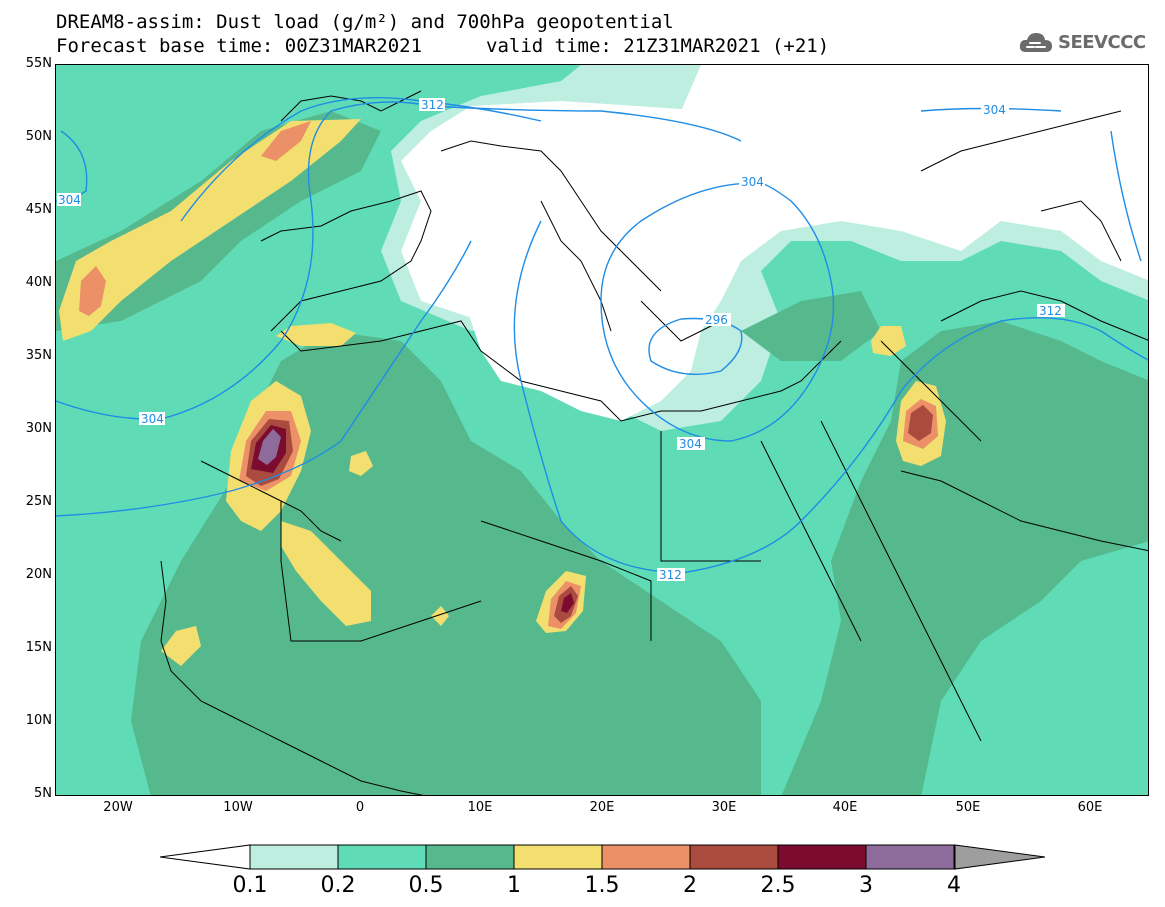 The image size is (1165, 907). Describe the element at coordinates (968, 807) in the screenshot. I see `lon-label-50e: 50E` at that location.